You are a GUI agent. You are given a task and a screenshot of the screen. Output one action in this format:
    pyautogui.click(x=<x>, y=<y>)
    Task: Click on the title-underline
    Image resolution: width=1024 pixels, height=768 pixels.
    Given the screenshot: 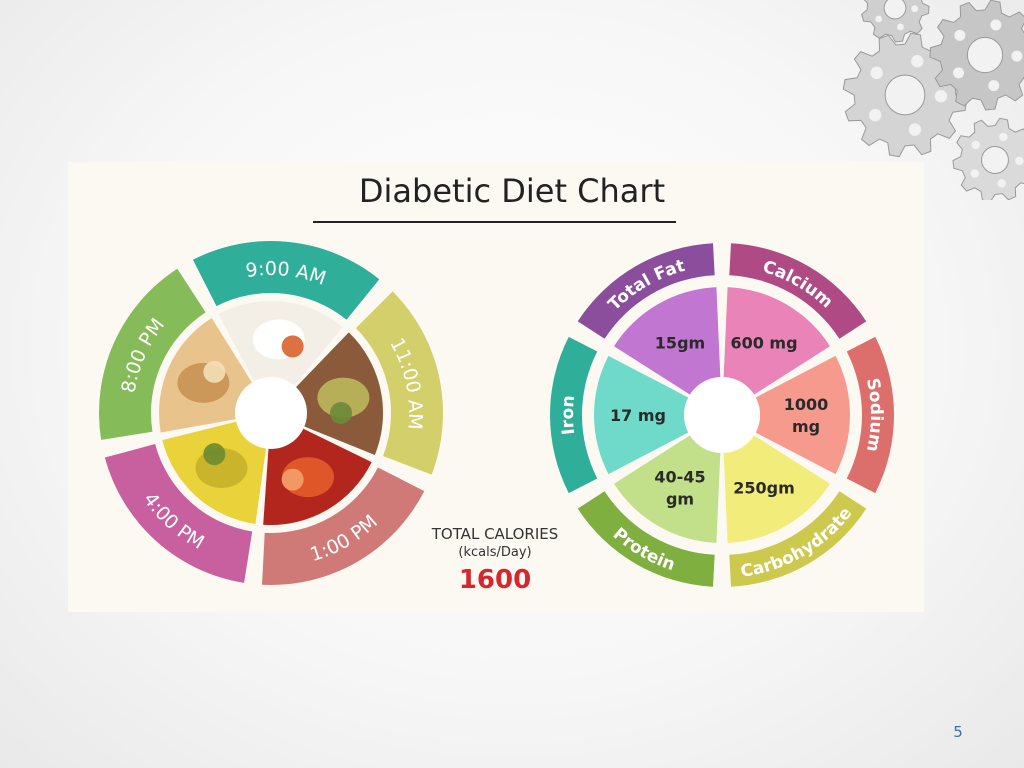 What is the action you would take?
    pyautogui.click(x=494, y=222)
    